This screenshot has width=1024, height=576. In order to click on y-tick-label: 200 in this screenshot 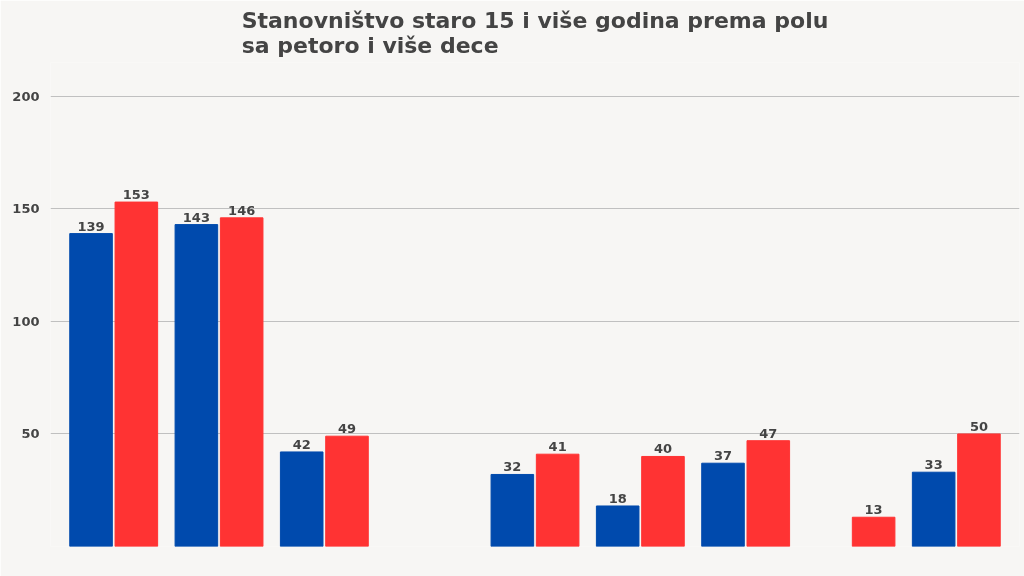, I will do `click(26, 96)`.